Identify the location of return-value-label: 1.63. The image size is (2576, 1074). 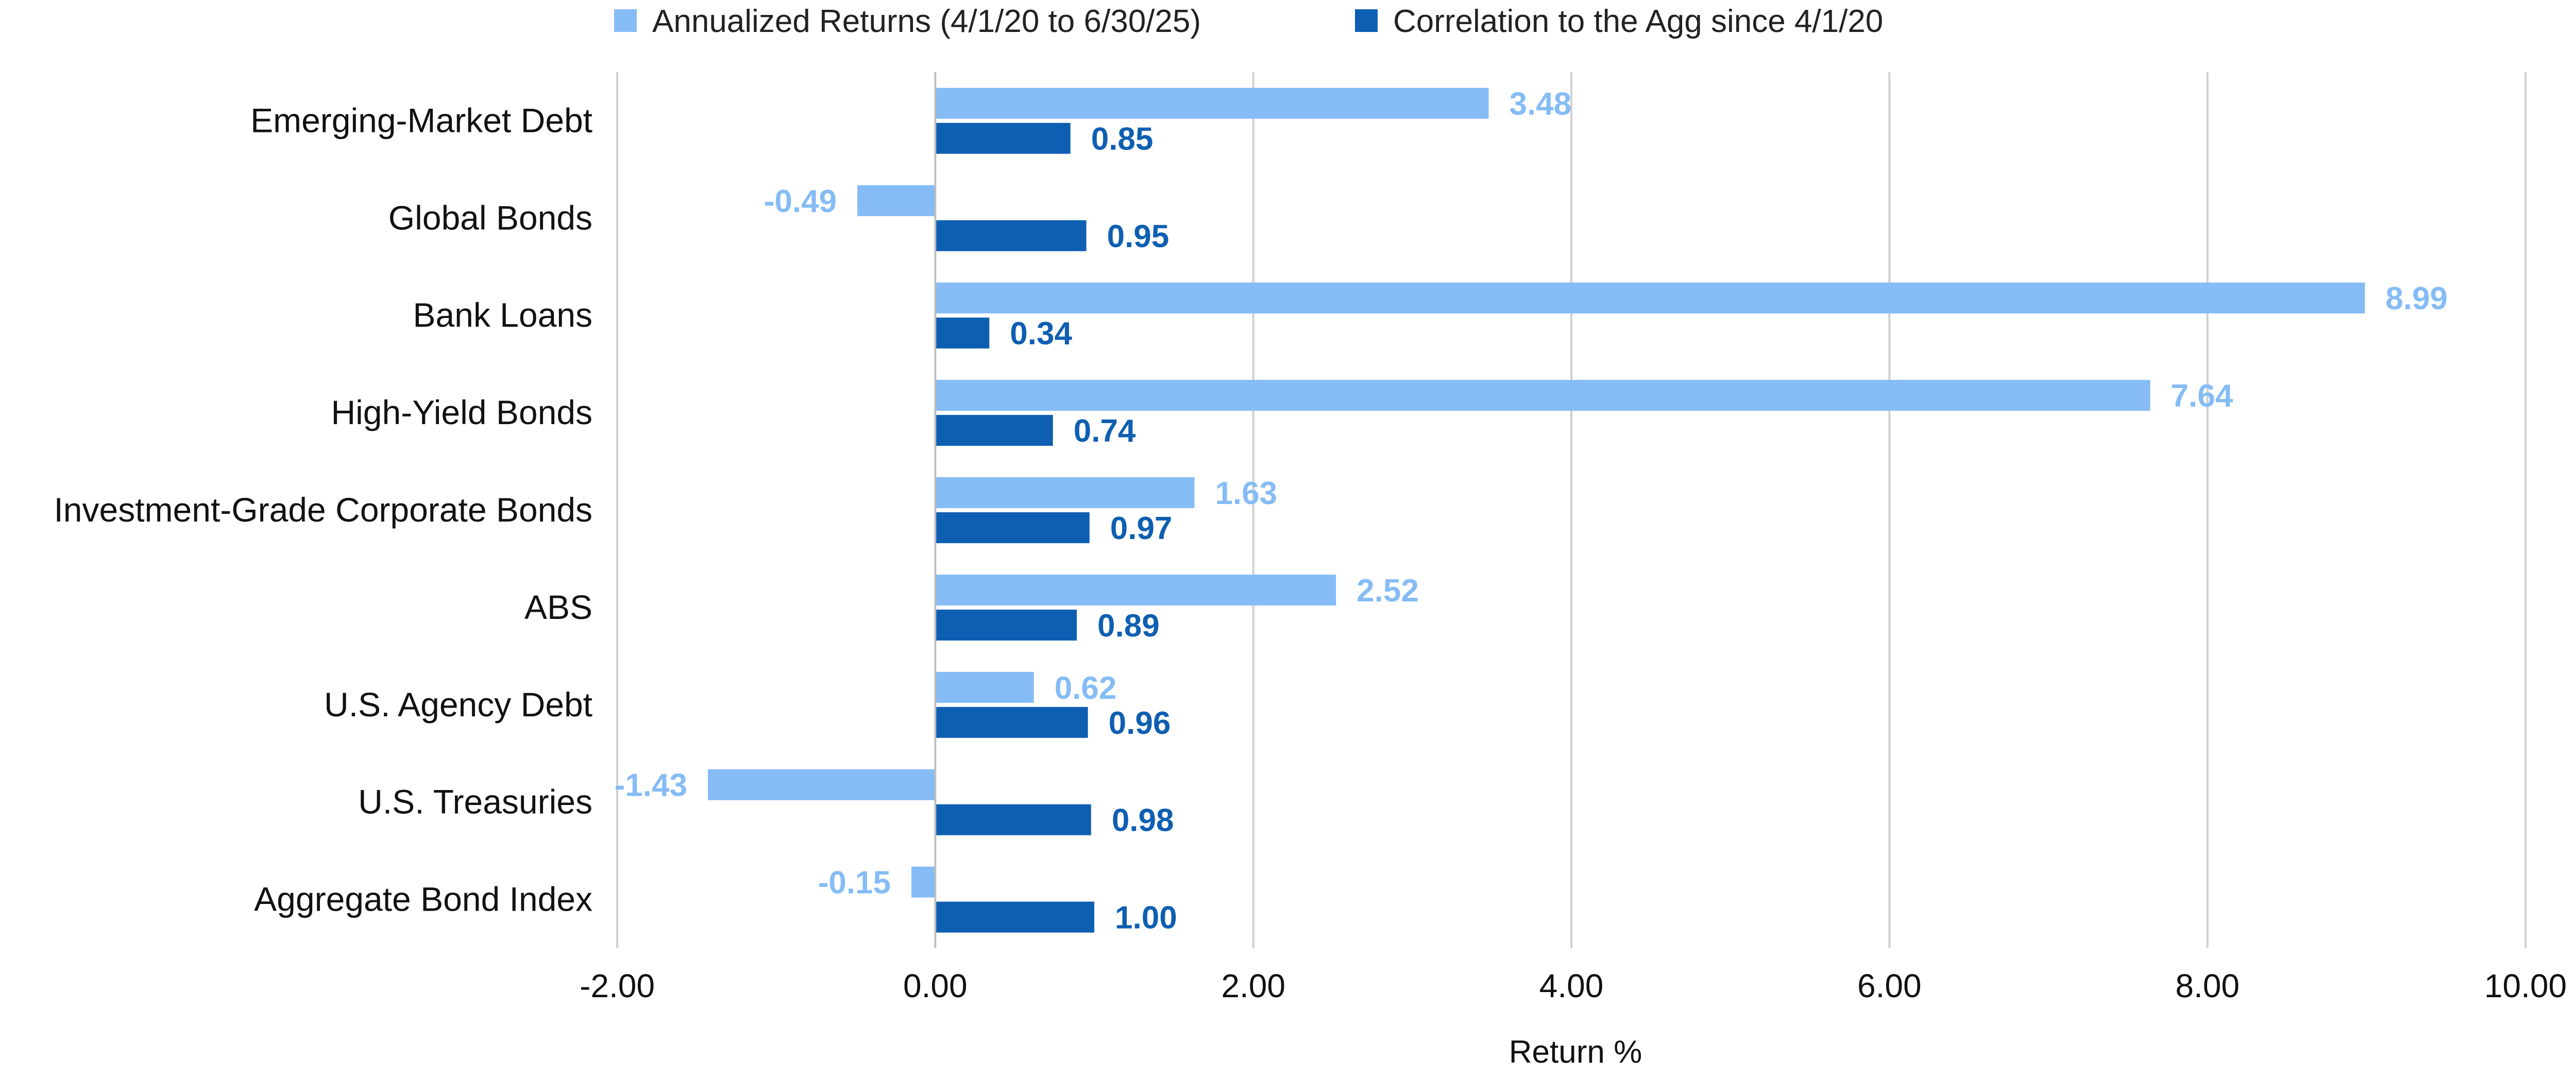
(1246, 493).